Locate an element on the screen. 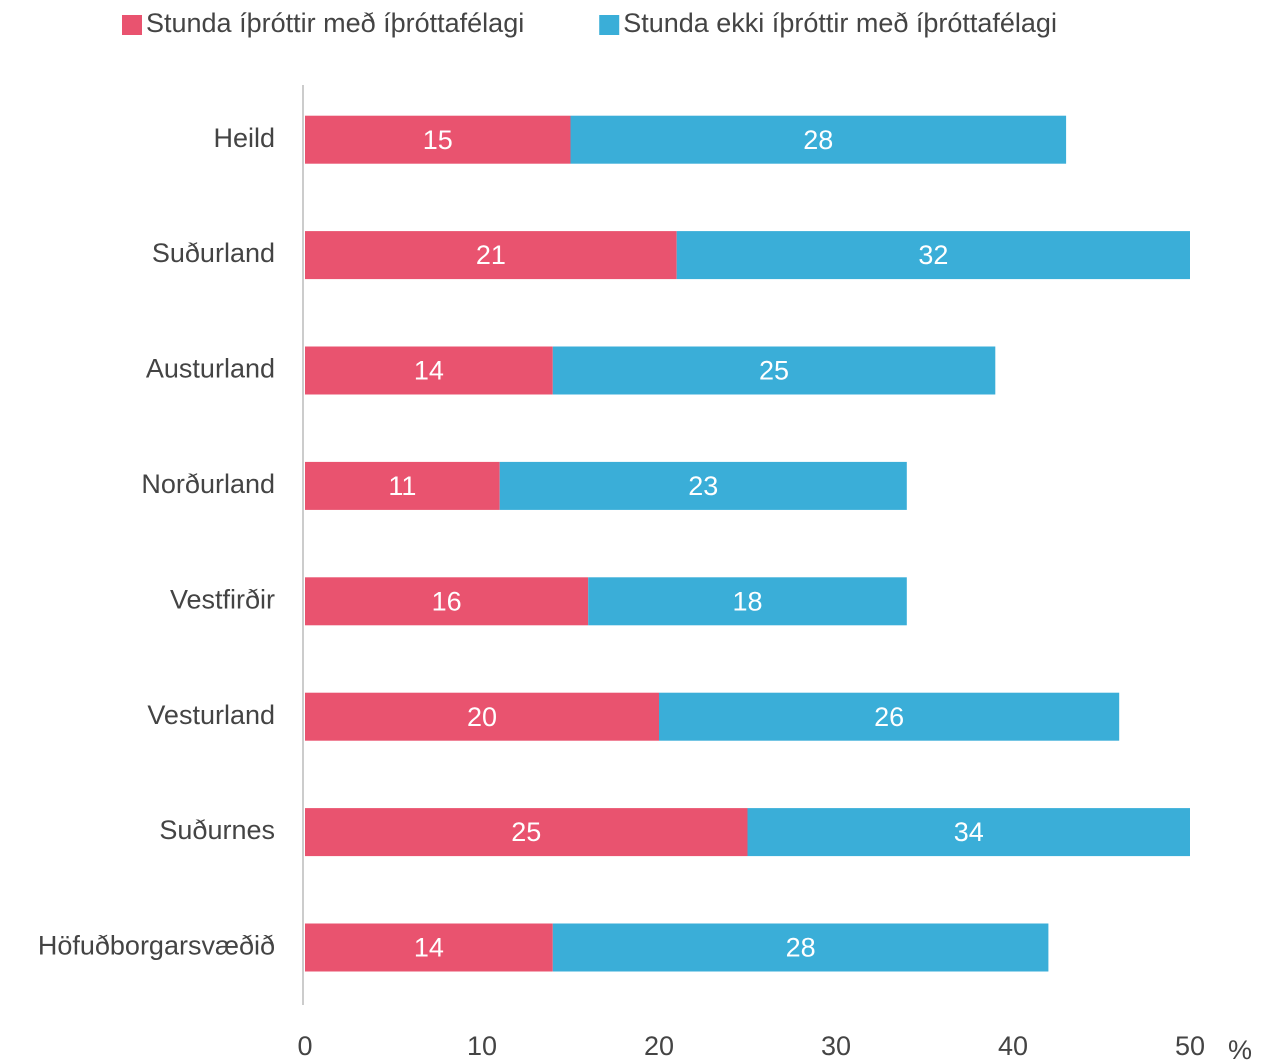  x-tick-label: 10 is located at coordinates (482, 1046).